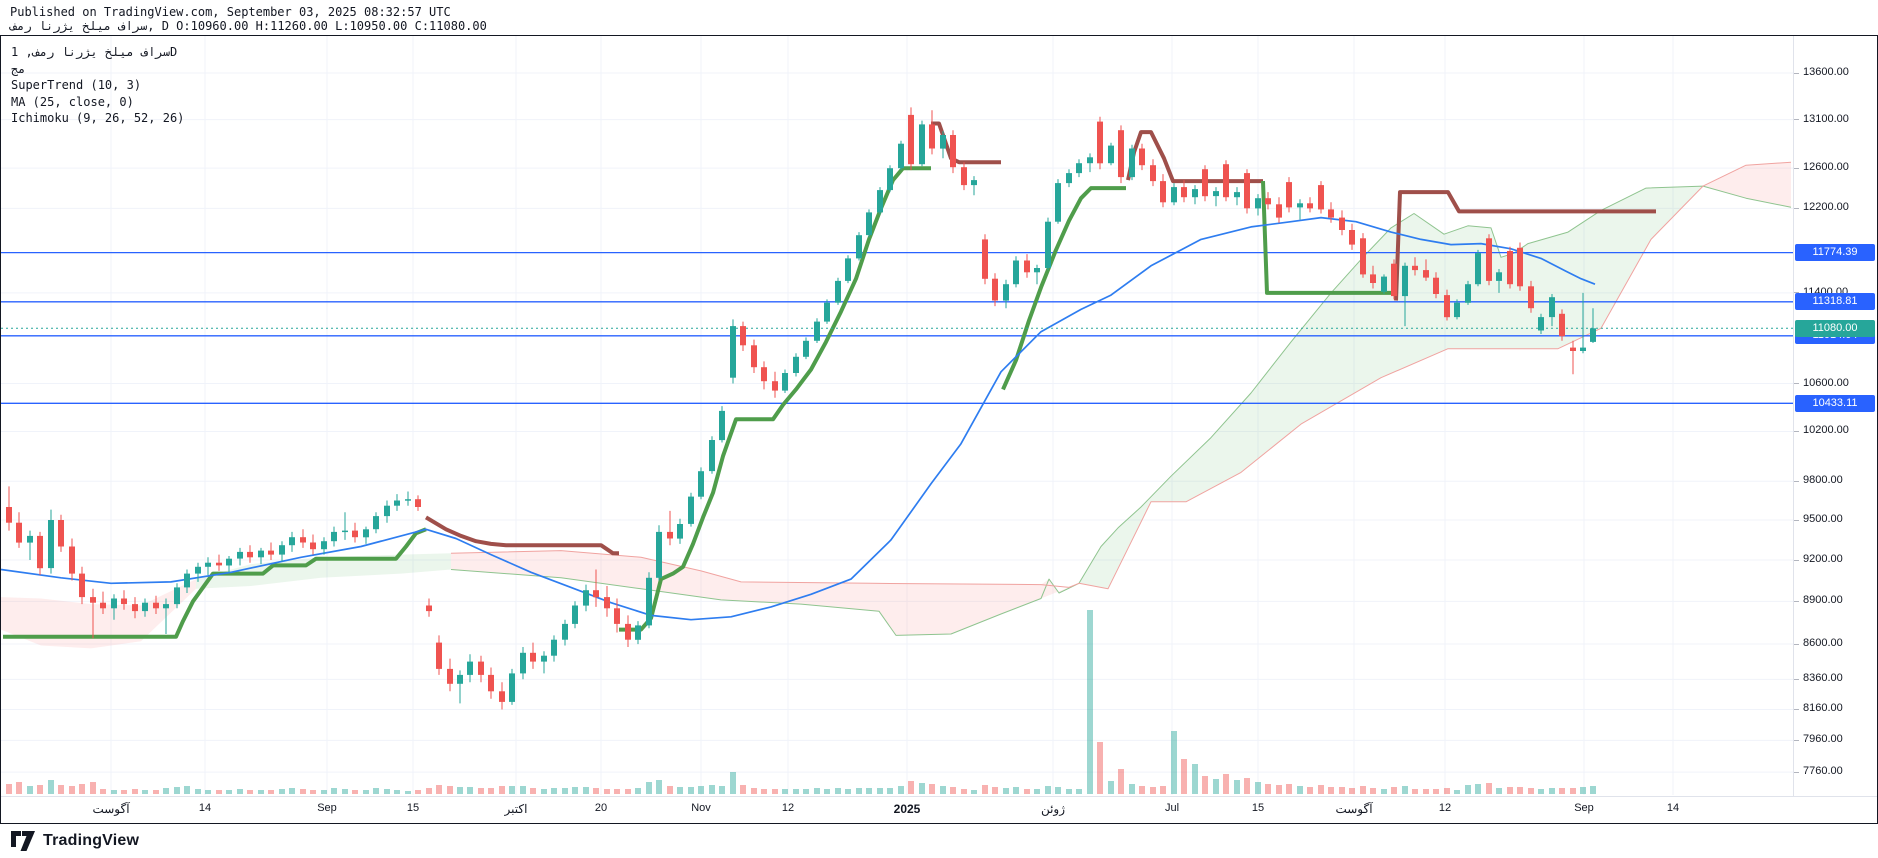 The width and height of the screenshot is (1878, 858). I want to click on price-tick-label: 7960.00, so click(1823, 739).